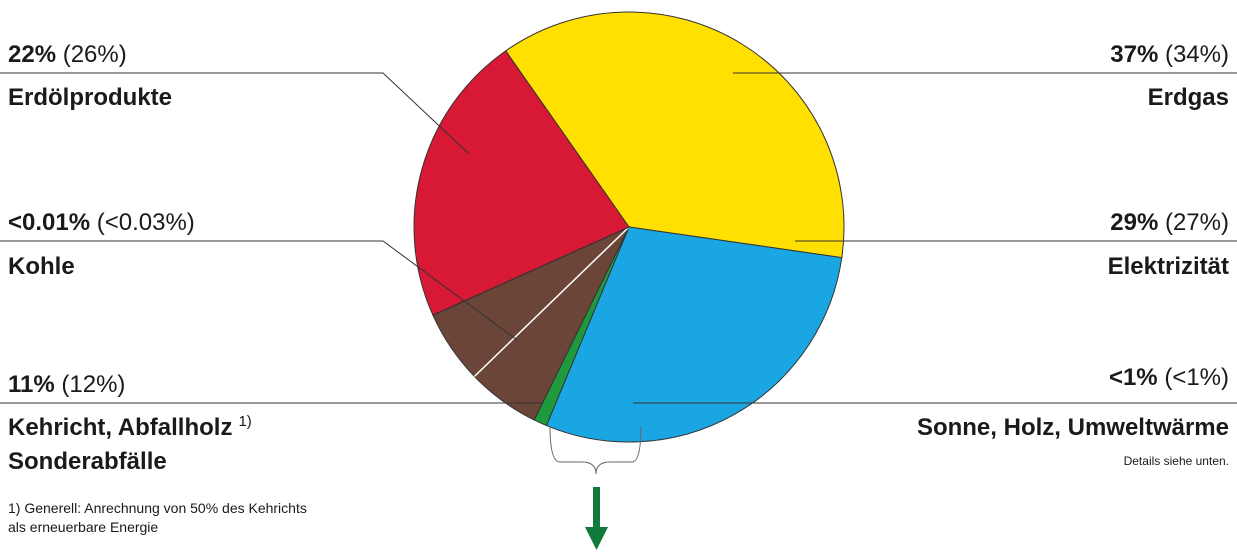 The height and width of the screenshot is (554, 1237). Describe the element at coordinates (49, 222) in the screenshot. I see `kohle-value: <0.01%` at that location.